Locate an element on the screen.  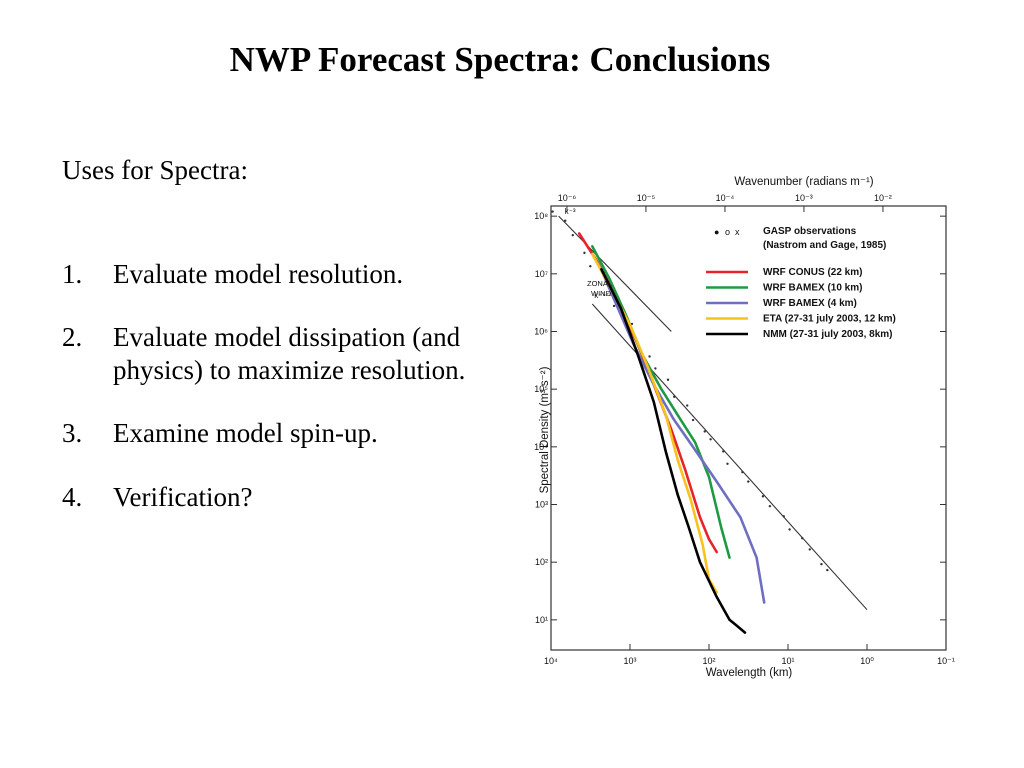
legend-obs-marker: x is located at coordinates (737, 232).